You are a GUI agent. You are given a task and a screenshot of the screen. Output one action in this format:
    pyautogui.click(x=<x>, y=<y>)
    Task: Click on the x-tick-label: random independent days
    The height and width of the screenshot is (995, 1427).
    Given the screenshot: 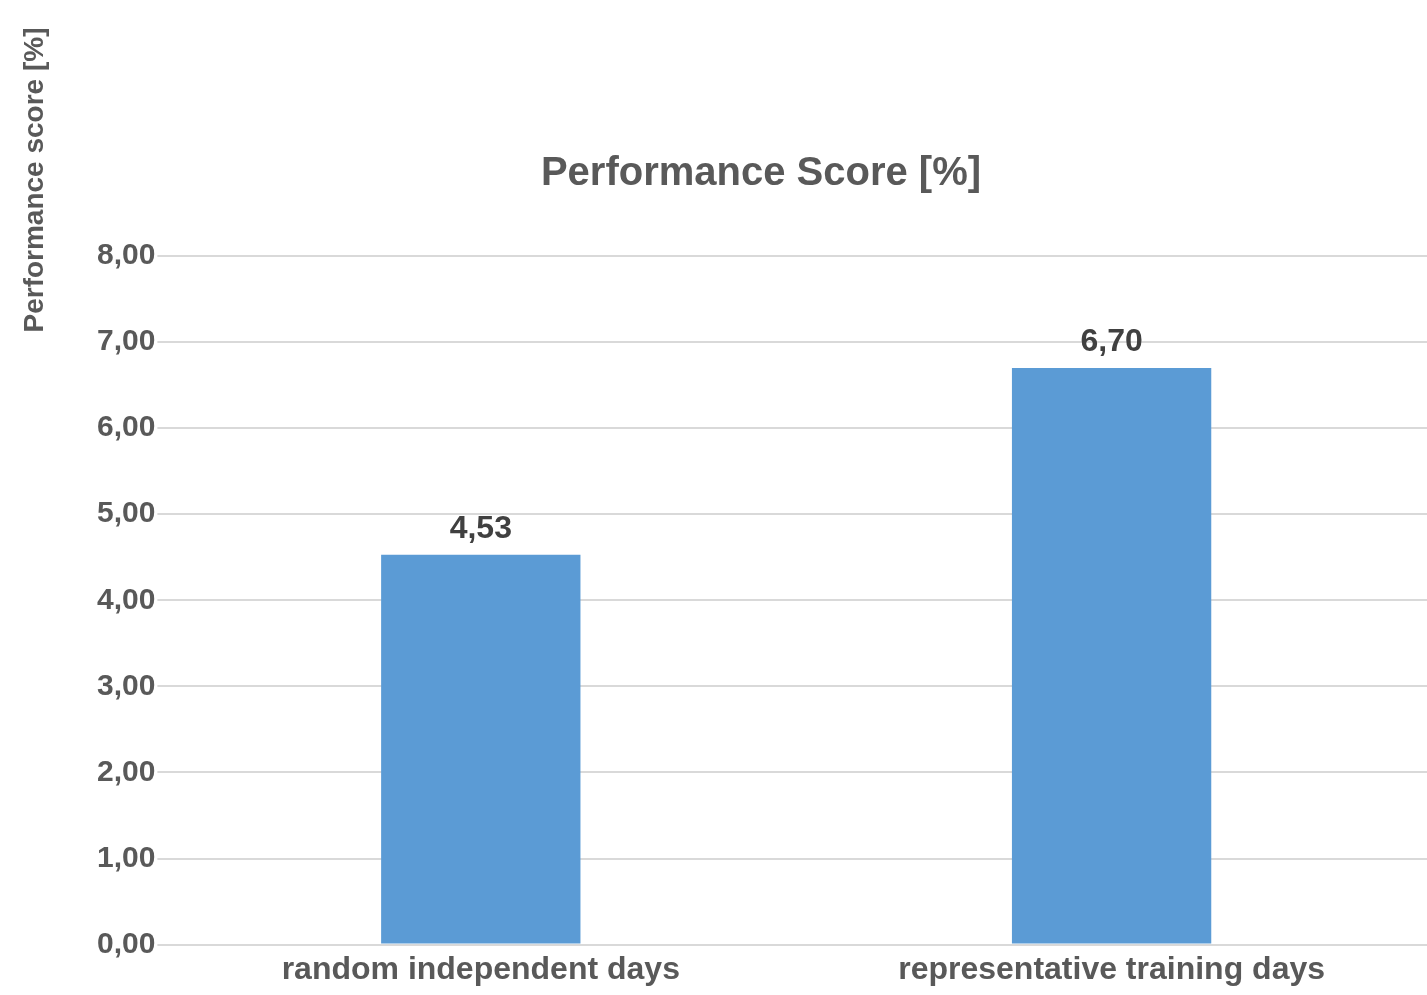 What is the action you would take?
    pyautogui.click(x=480, y=967)
    